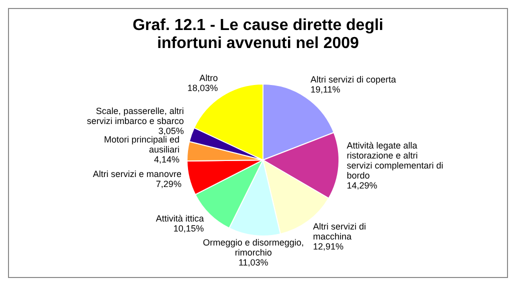 This screenshot has width=516, height=286. What do you see at coordinates (253, 248) in the screenshot?
I see `slice-label: Ormeggio e disormeggio, rimorchio` at bounding box center [253, 248].